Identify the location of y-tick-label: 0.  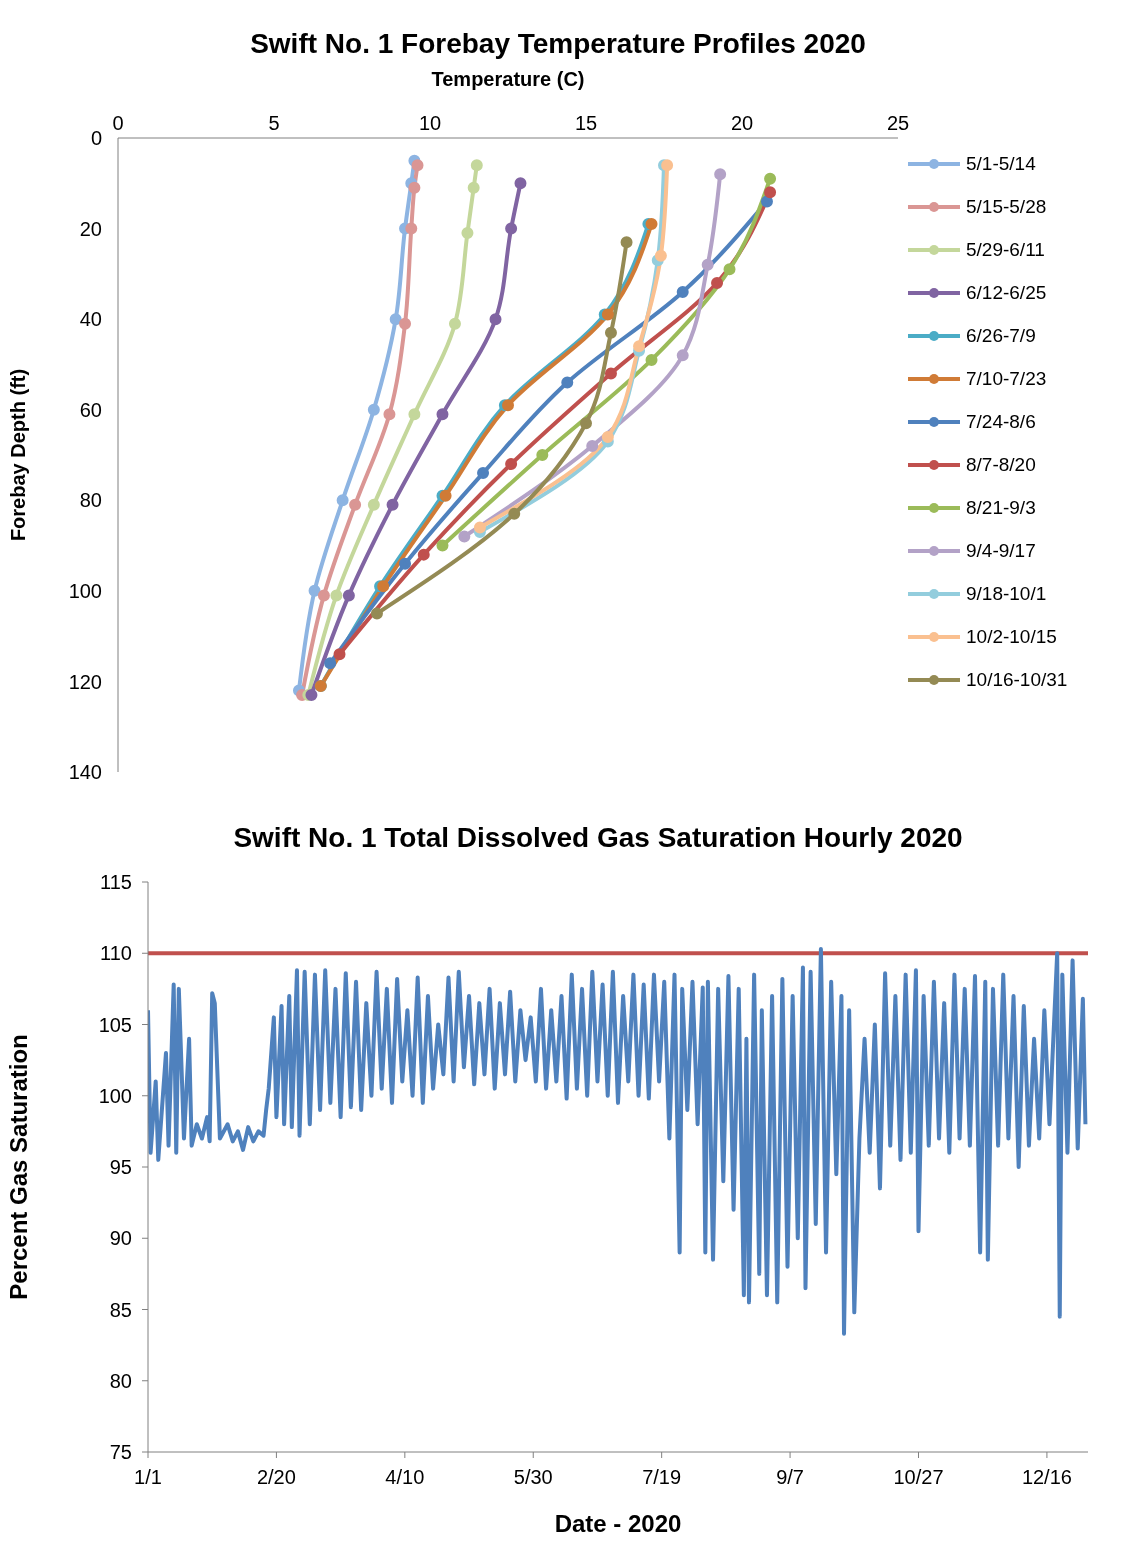
(96, 138).